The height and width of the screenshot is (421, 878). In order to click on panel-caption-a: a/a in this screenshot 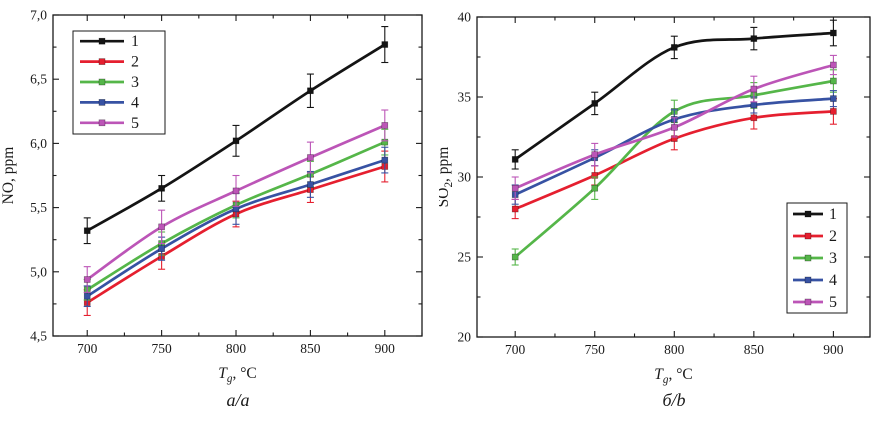, I will do `click(238, 400)`.